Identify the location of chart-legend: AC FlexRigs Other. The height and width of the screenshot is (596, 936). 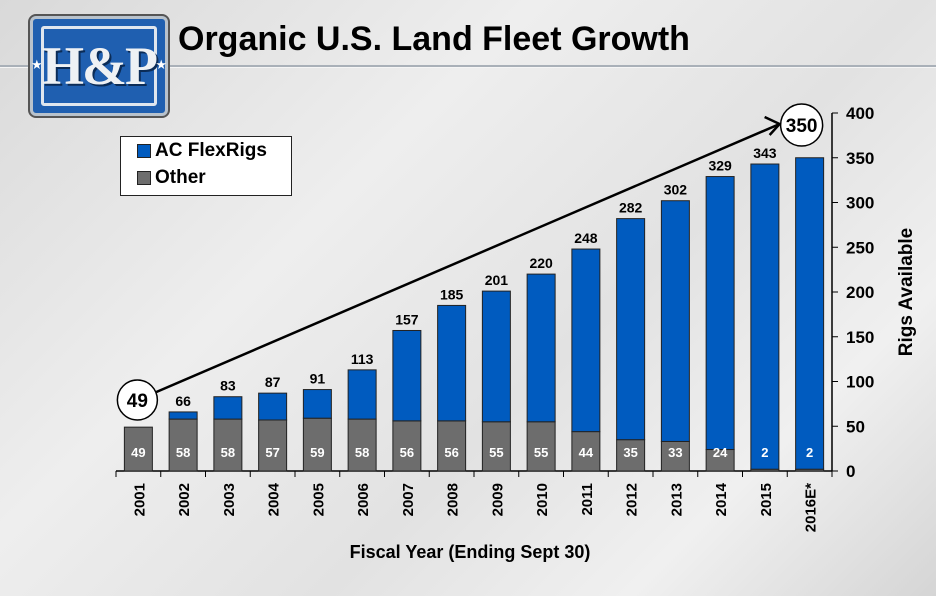
(206, 166).